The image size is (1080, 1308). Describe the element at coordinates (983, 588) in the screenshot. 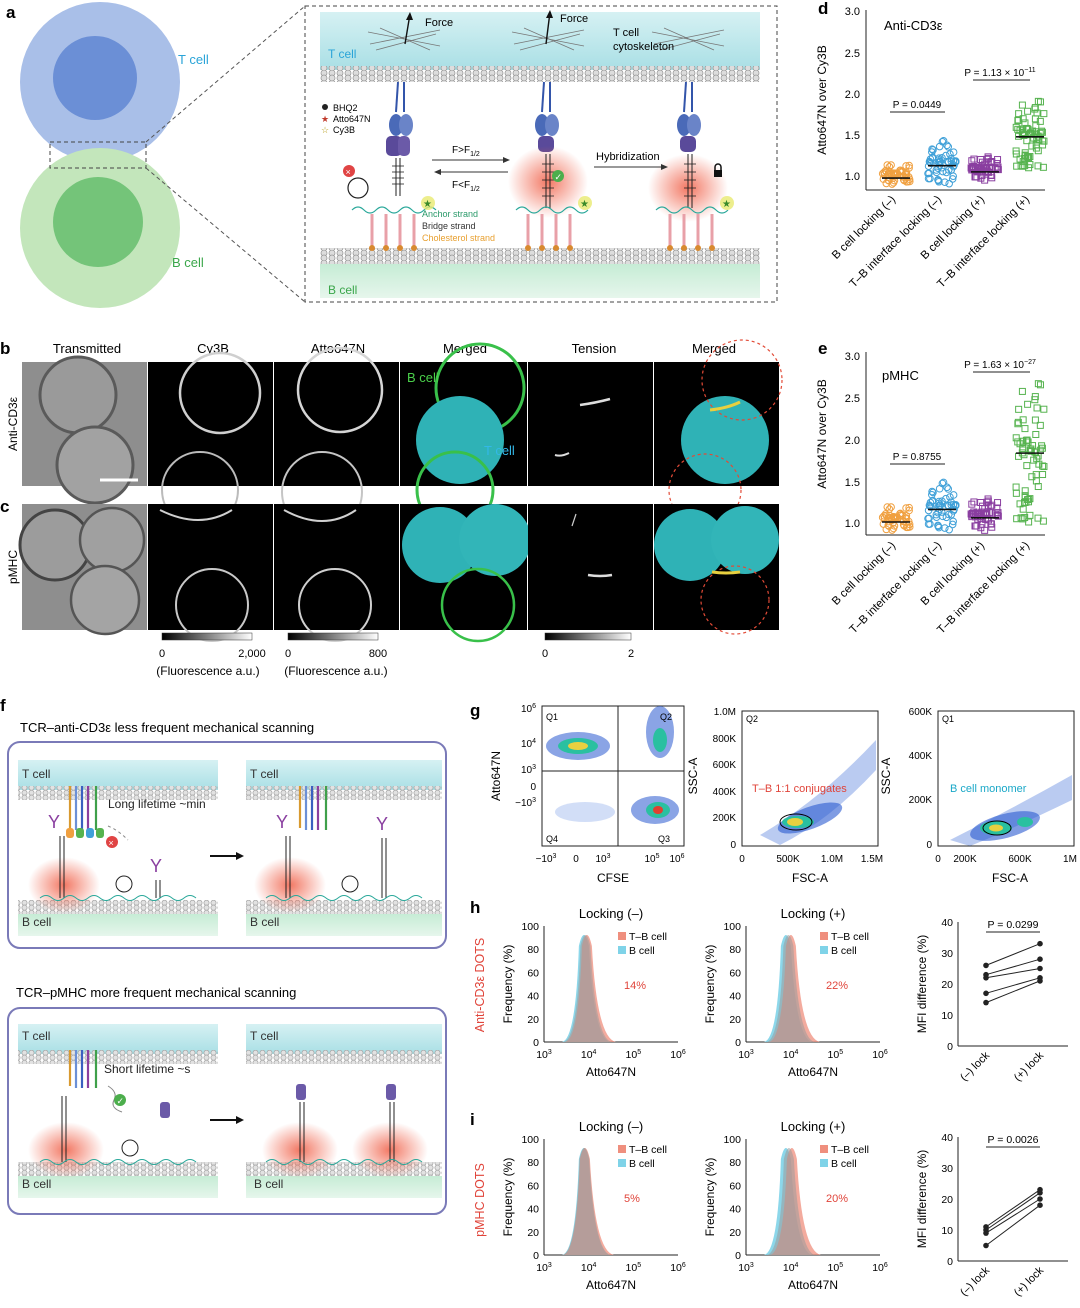

I see `e-xlabel-4: T–B interface locking (+)` at that location.